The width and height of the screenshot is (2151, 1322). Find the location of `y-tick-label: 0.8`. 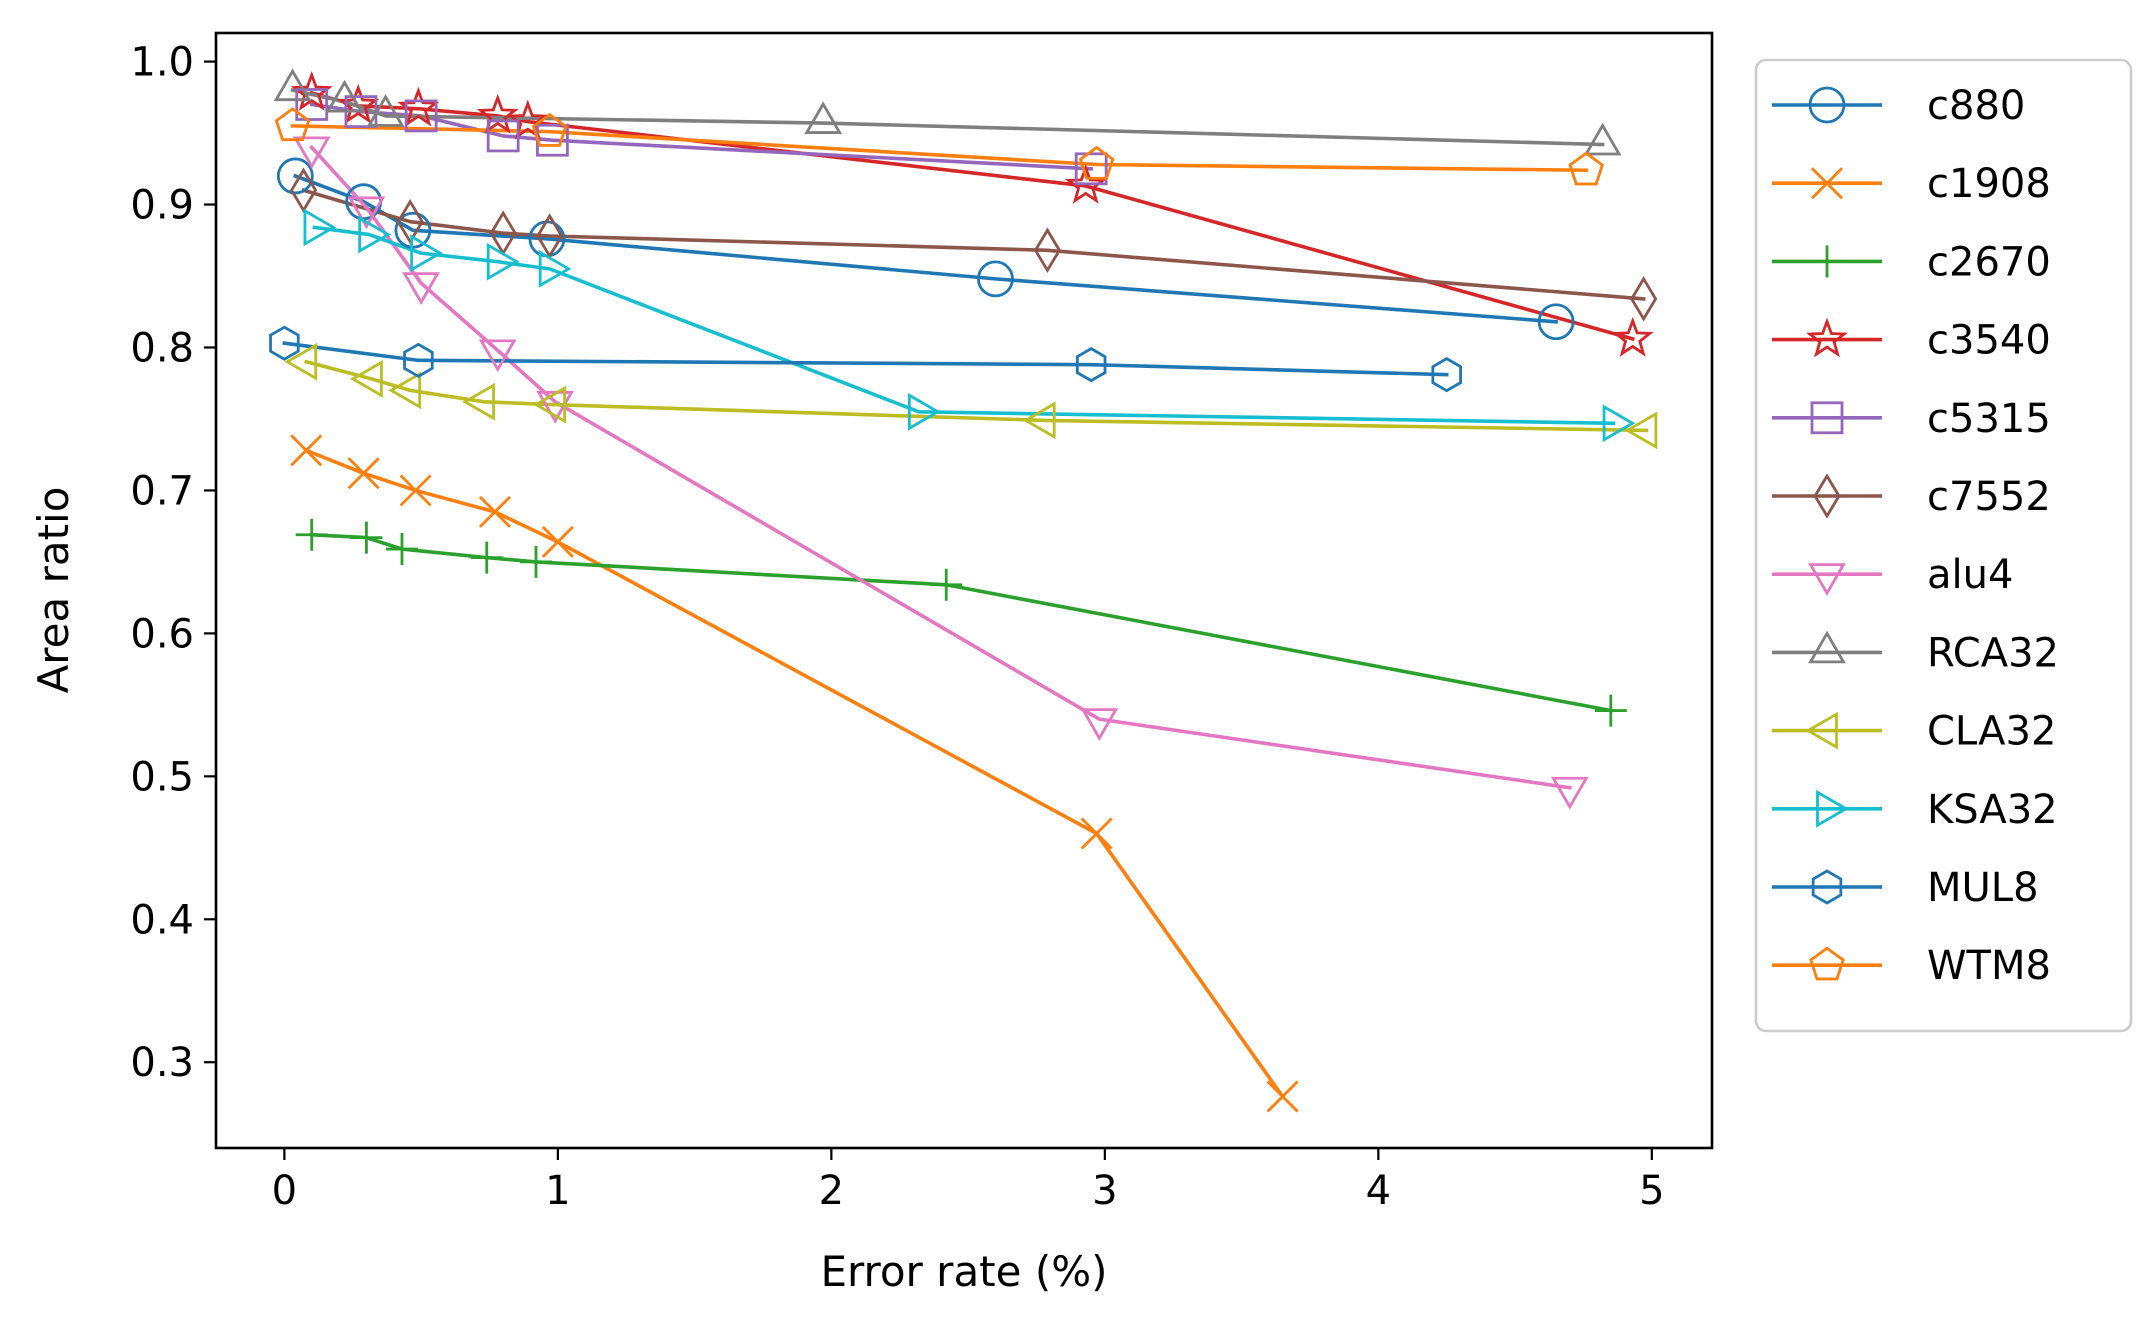

y-tick-label: 0.8 is located at coordinates (162, 348).